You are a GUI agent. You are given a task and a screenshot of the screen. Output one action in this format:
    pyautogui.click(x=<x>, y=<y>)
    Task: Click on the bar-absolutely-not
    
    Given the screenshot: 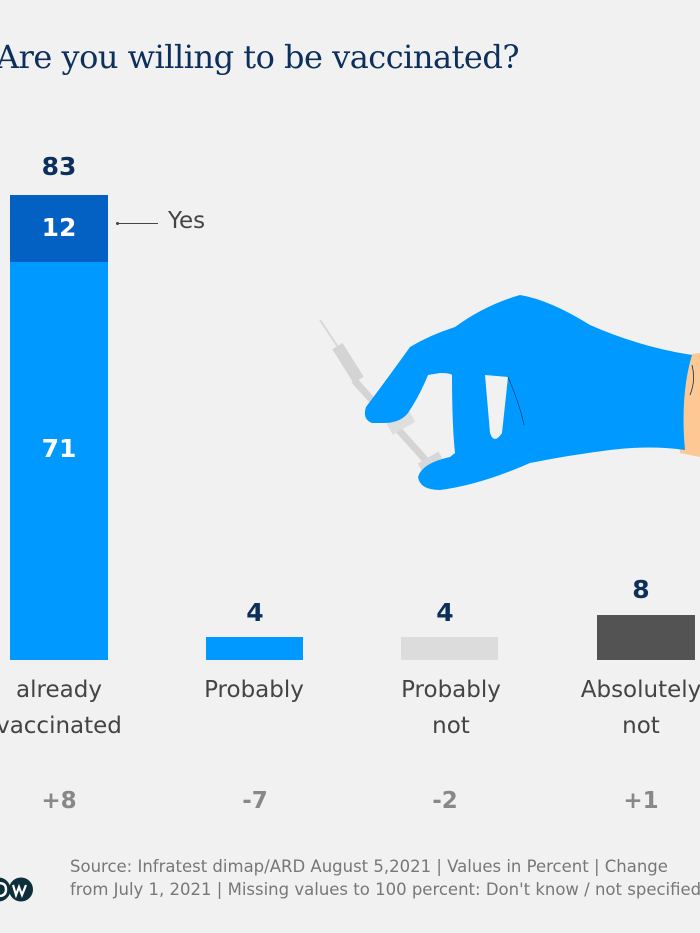 What is the action you would take?
    pyautogui.click(x=646, y=637)
    